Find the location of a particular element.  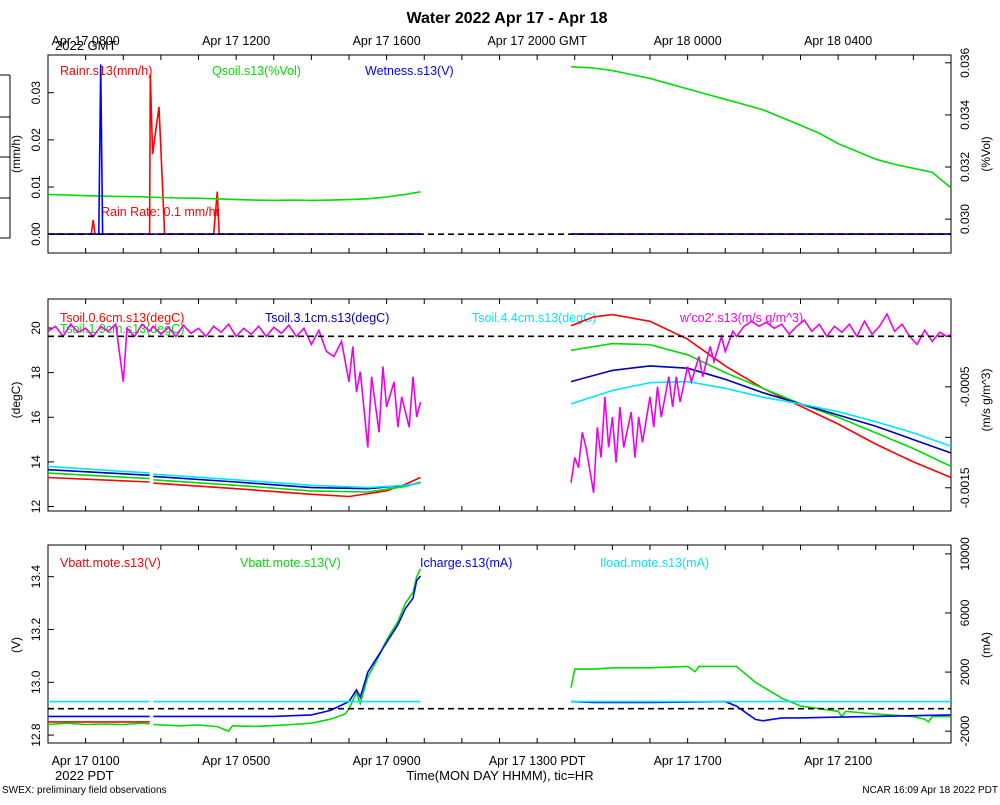

y-tick-label-right: 0.034 is located at coordinates (965, 115).